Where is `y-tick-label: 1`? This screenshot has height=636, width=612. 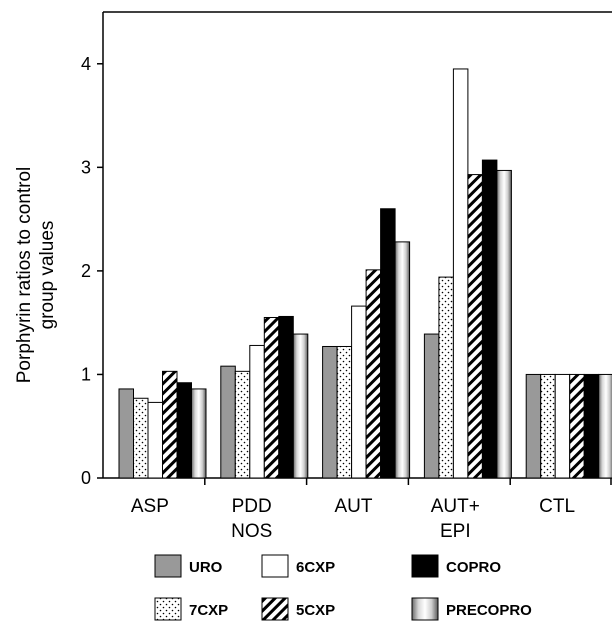
y-tick-label: 1 is located at coordinates (86, 374).